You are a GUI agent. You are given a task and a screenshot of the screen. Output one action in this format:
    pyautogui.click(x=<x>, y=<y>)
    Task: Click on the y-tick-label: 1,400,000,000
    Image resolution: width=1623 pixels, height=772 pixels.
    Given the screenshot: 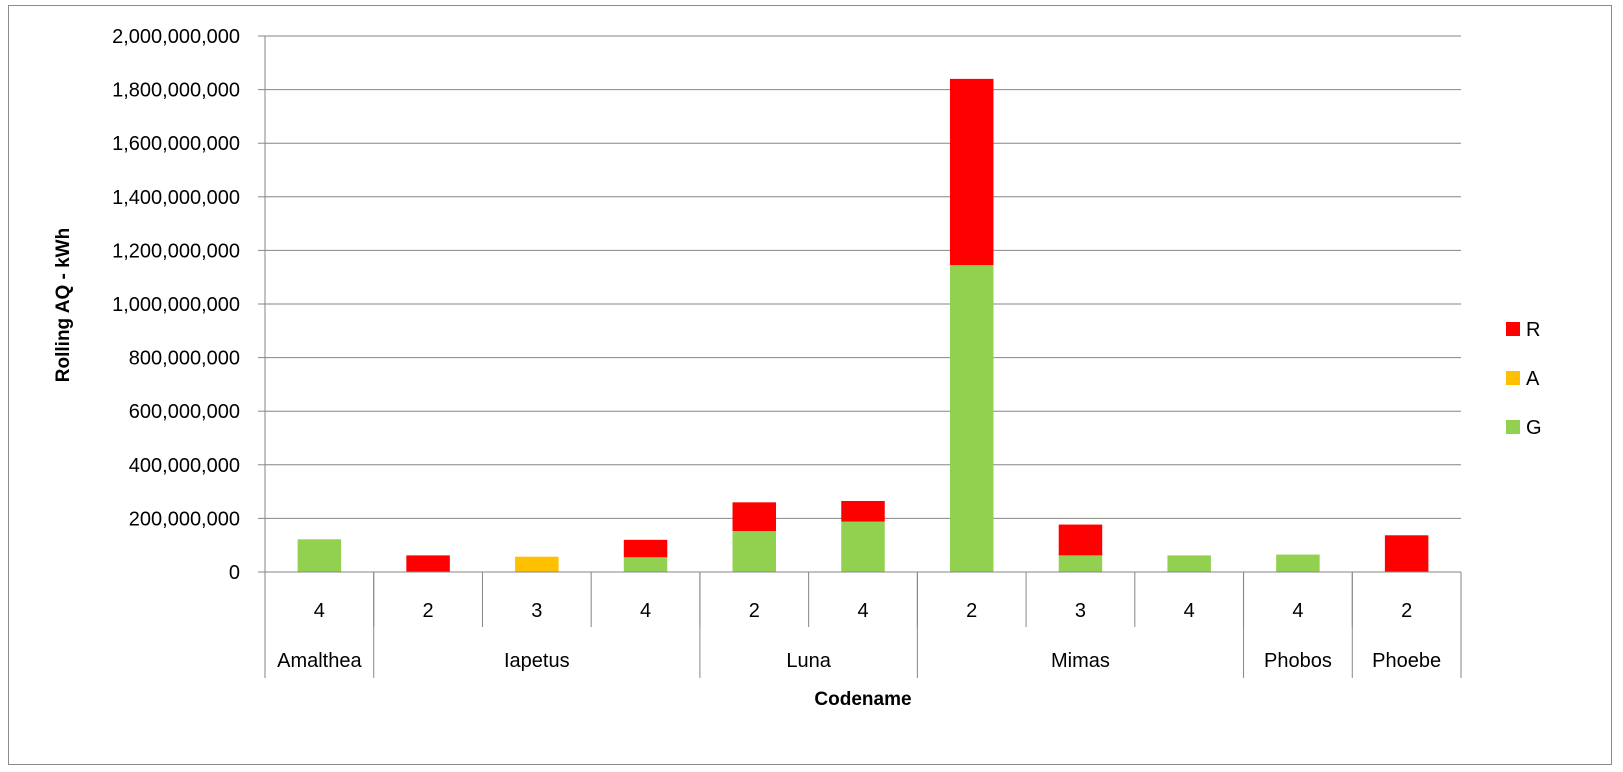 What is the action you would take?
    pyautogui.click(x=176, y=198)
    